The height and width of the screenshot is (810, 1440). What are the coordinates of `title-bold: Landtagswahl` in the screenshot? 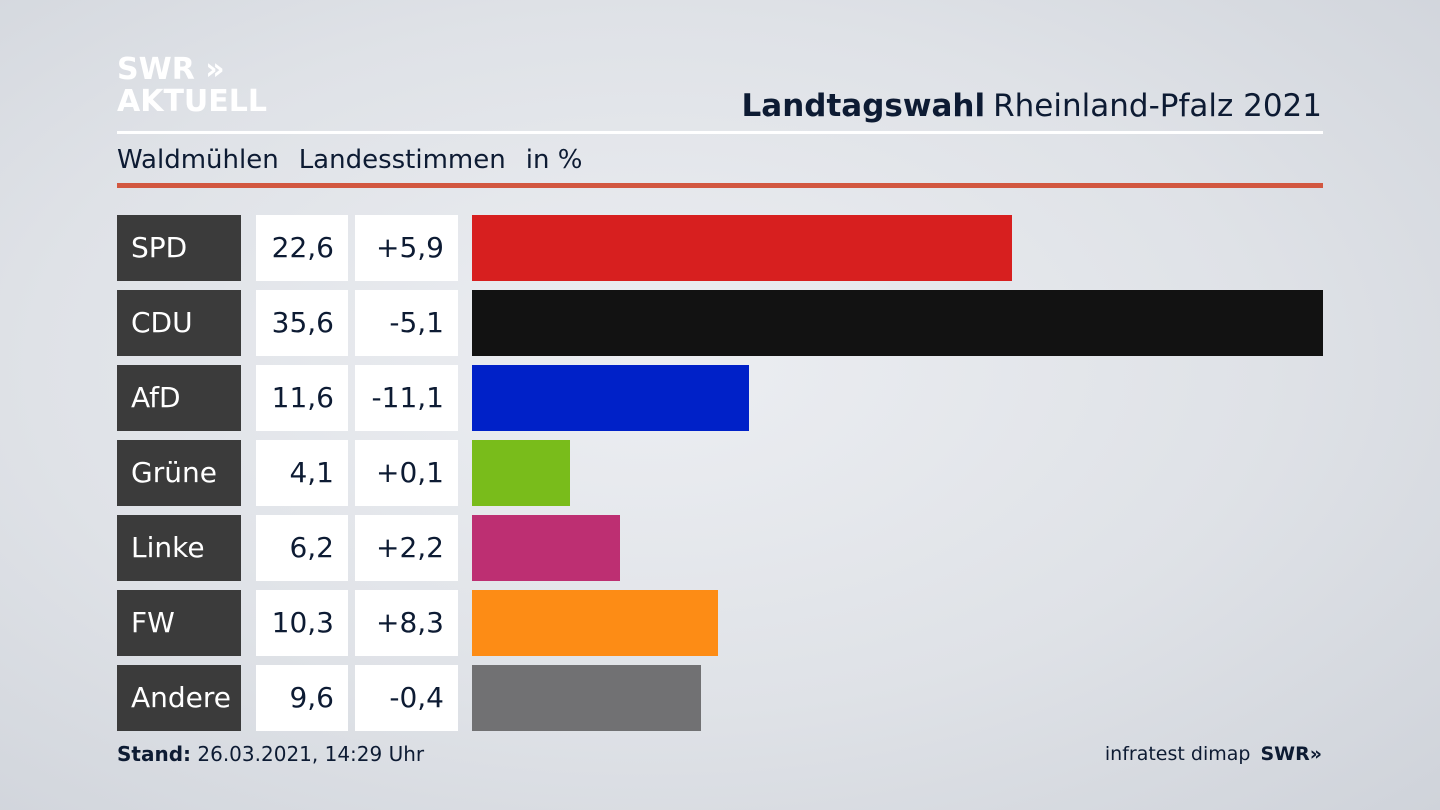 It's located at (863, 106).